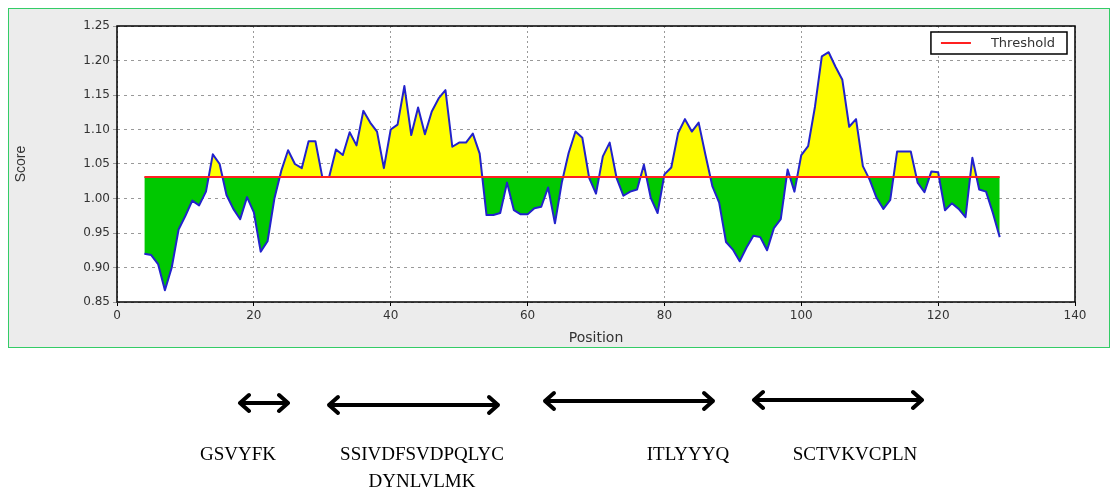 The height and width of the screenshot is (497, 1110). I want to click on text: SSIVDFSVDPQLYC DYNLVLMK, so click(422, 467).